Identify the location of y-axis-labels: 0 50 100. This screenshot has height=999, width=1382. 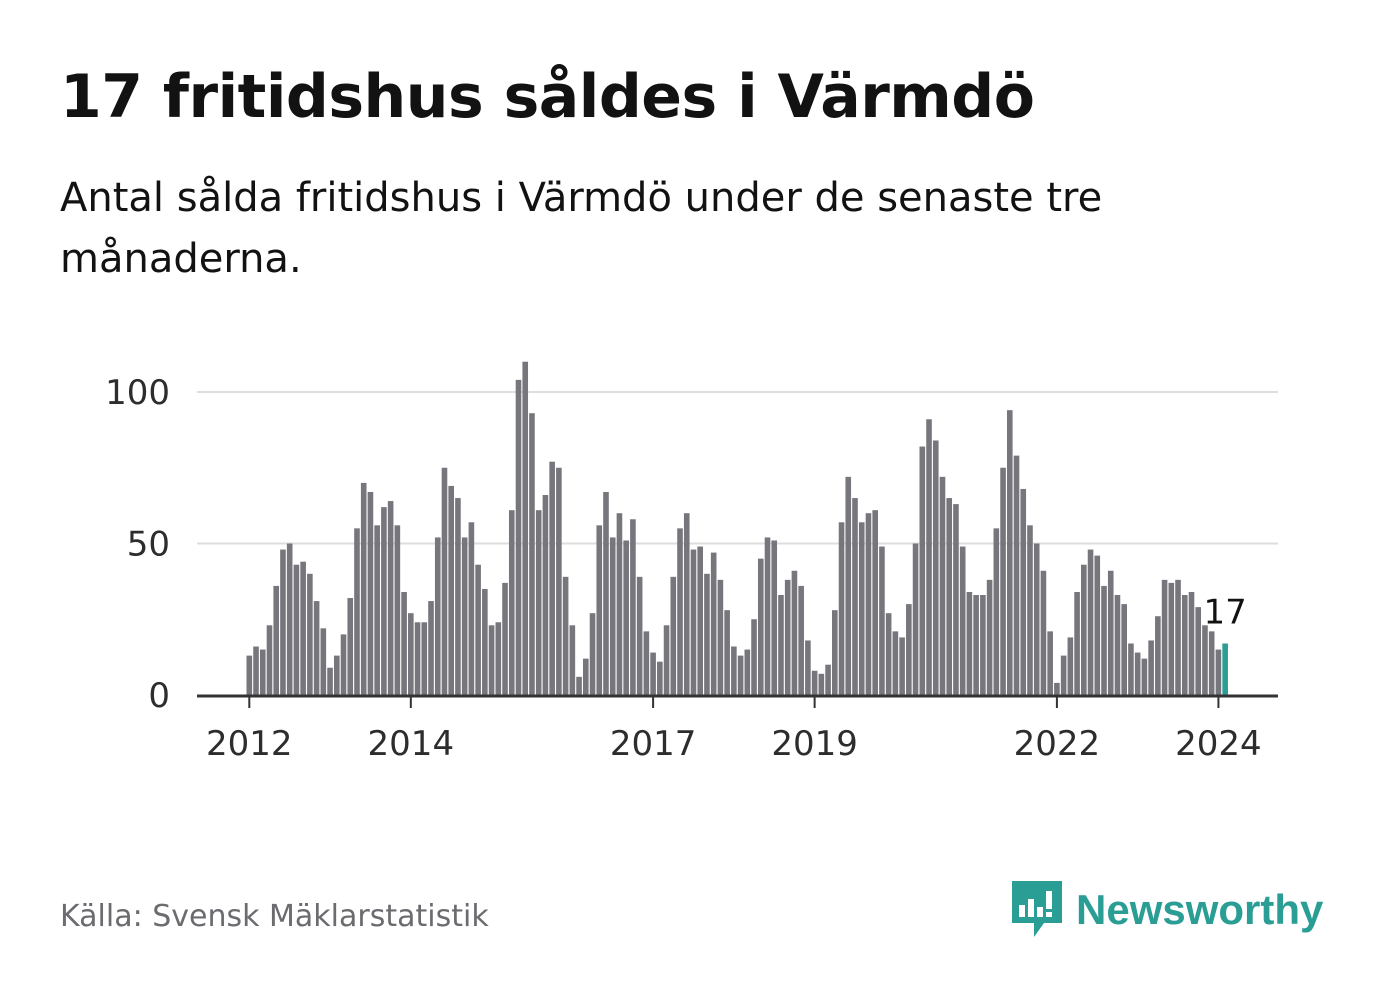
(137, 544).